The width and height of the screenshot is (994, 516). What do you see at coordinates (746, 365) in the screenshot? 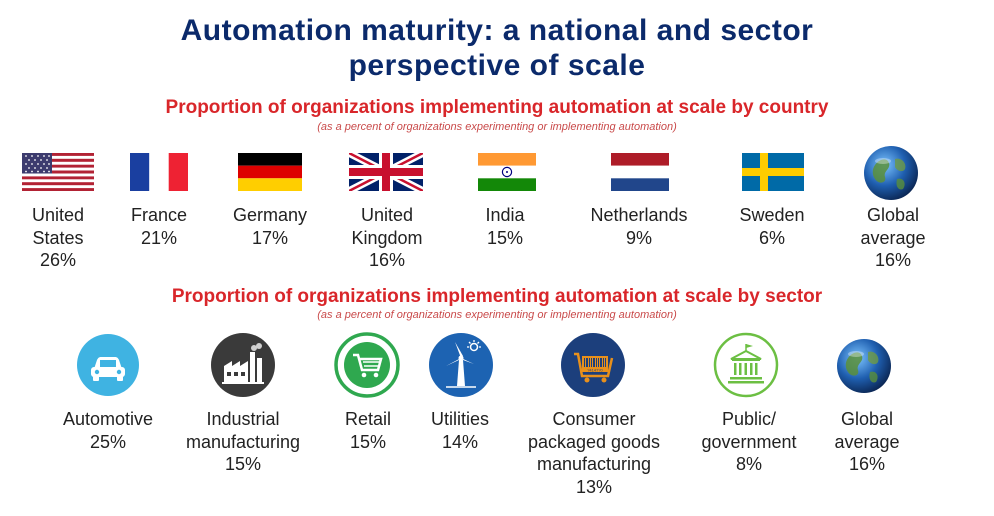
I see `government-building-icon` at bounding box center [746, 365].